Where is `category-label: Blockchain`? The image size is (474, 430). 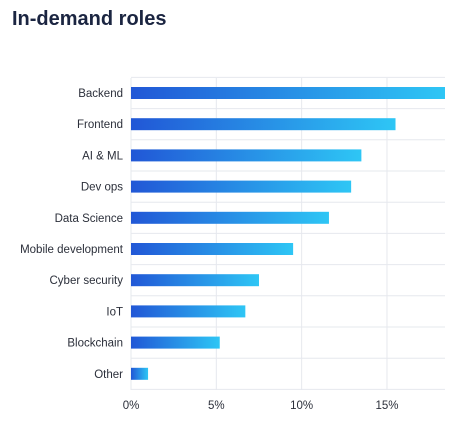 category-label: Blockchain is located at coordinates (95, 344).